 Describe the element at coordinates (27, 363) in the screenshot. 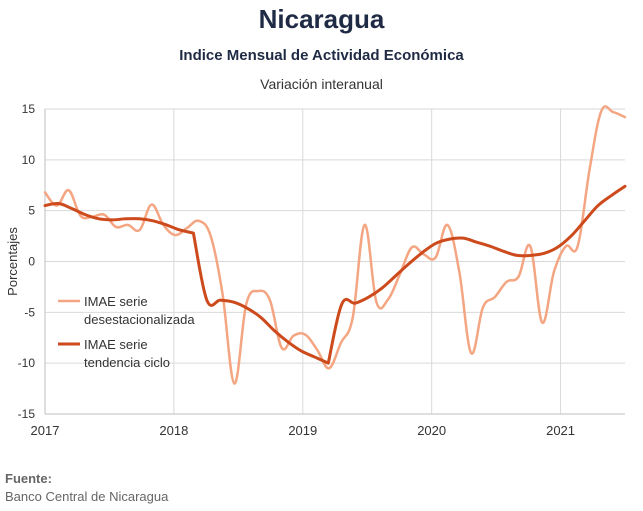

I see `y-tick-label: -10` at that location.